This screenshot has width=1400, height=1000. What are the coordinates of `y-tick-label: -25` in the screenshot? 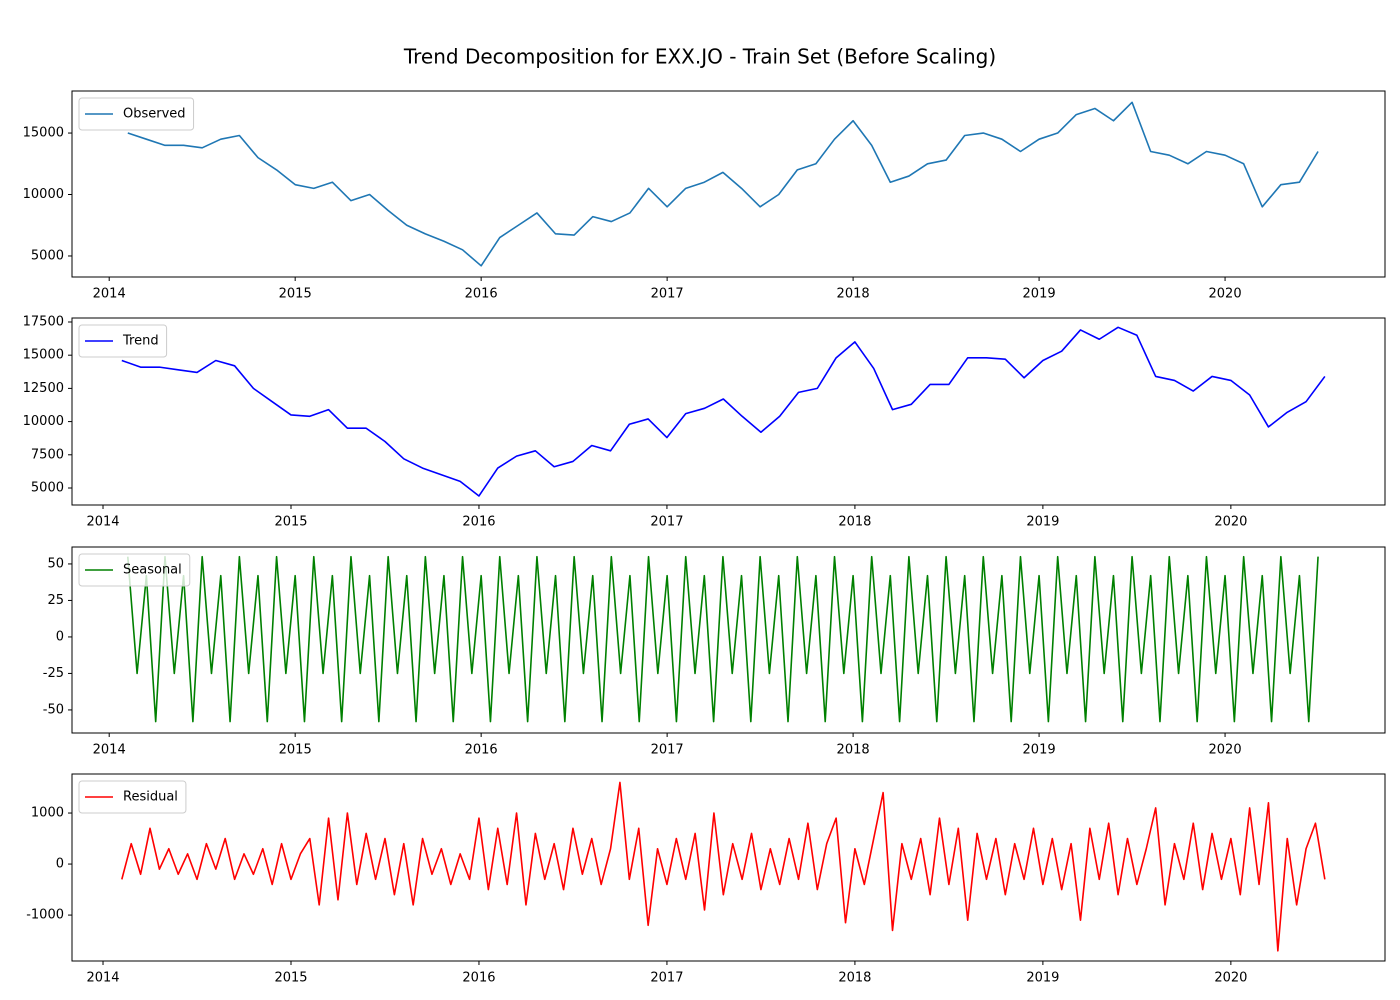 It's located at (53, 673).